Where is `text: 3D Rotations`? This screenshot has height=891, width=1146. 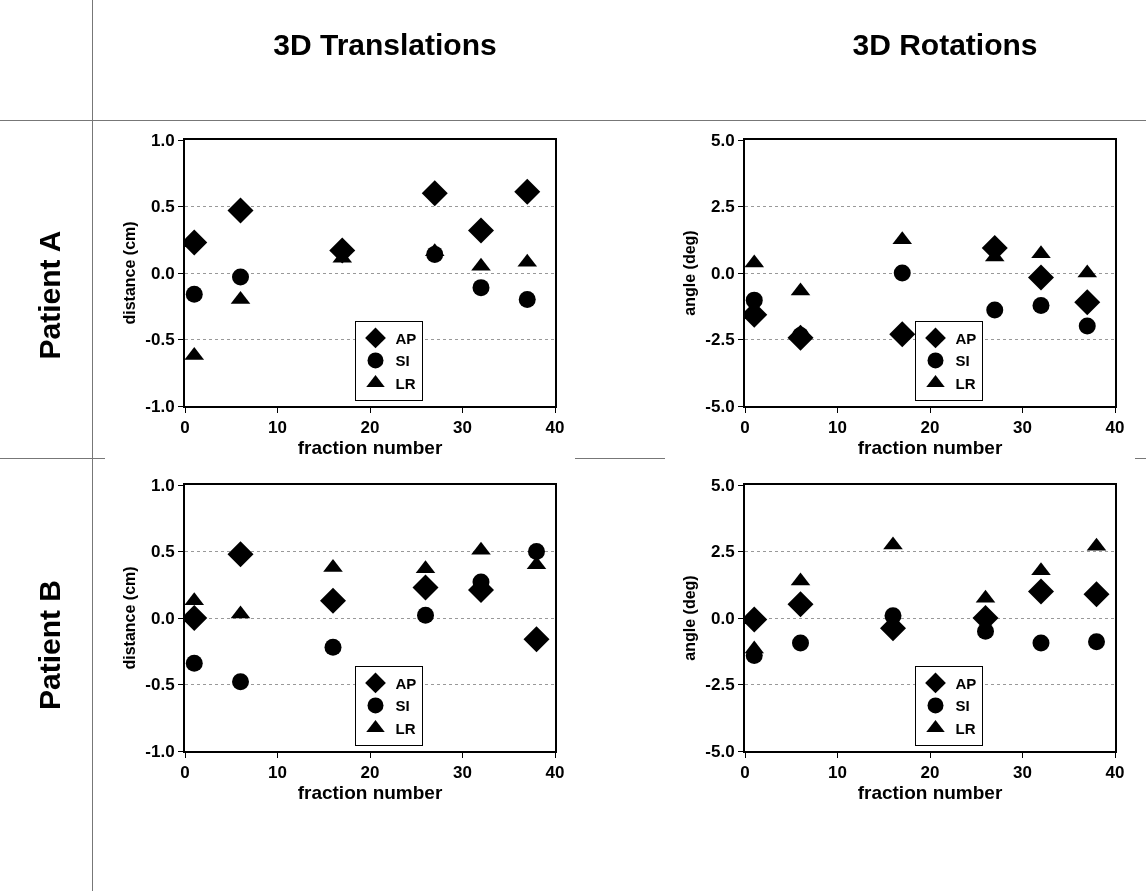
text: 3D Rotations is located at coordinates (945, 45).